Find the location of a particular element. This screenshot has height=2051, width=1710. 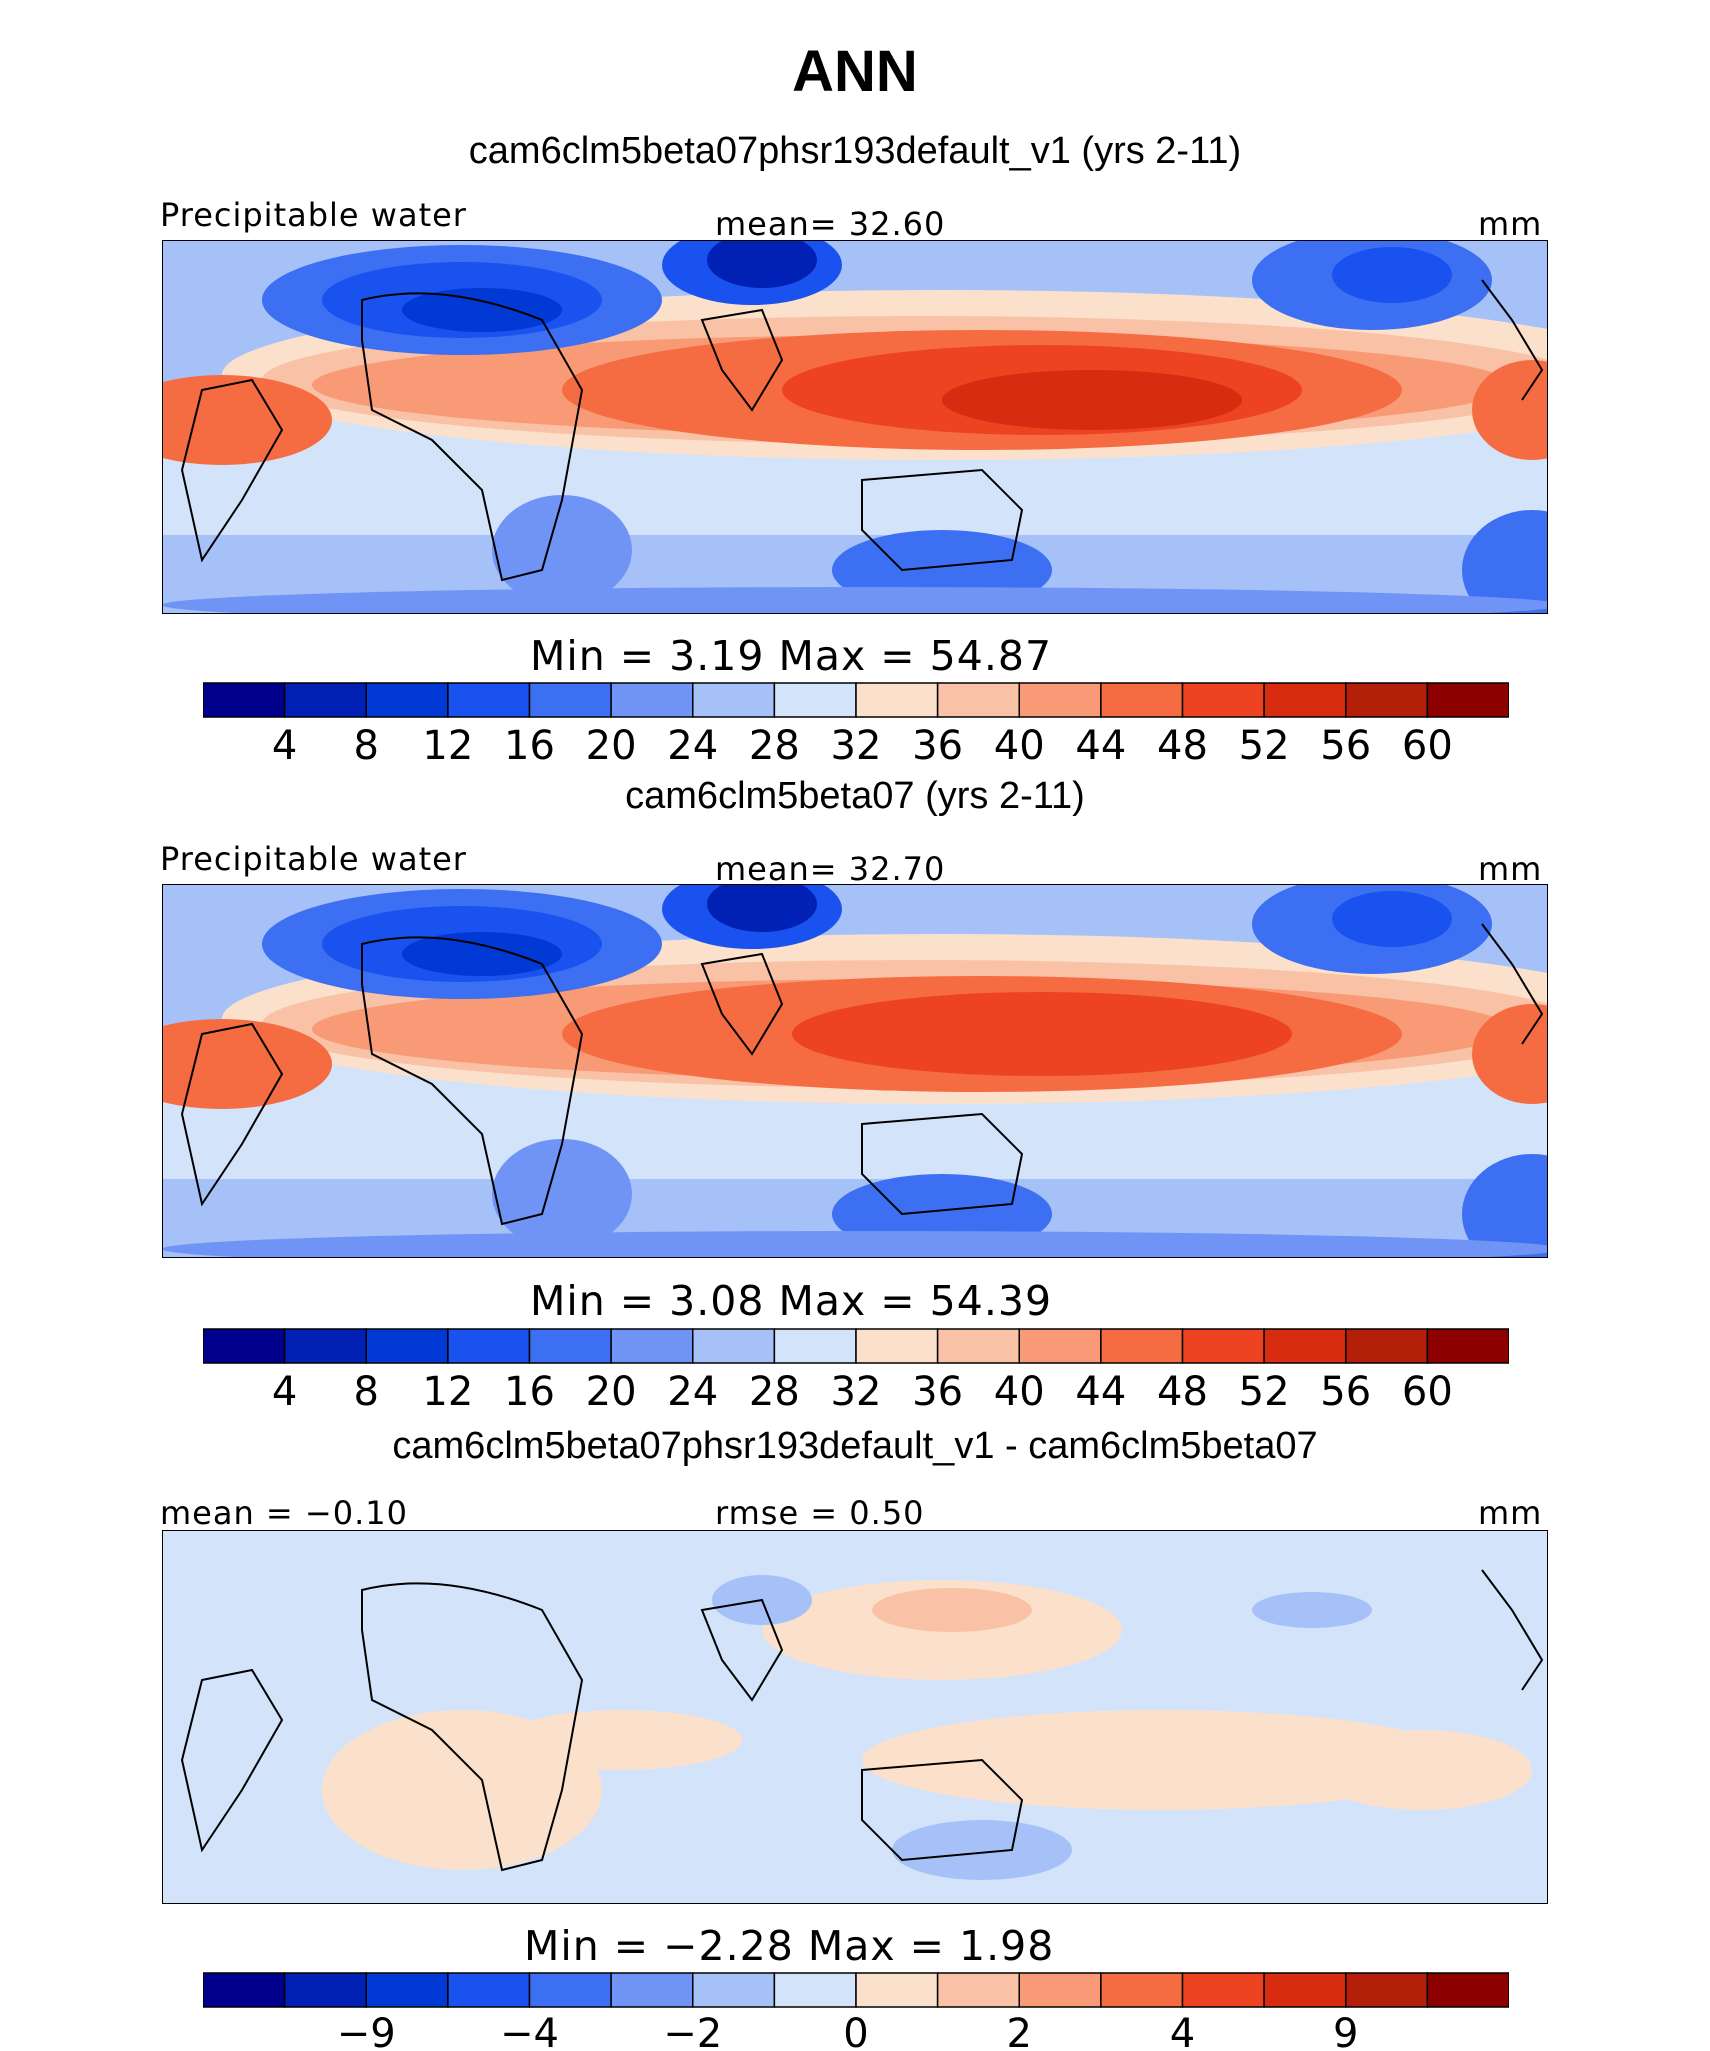

panel-2-minmax: Min = 3.08 Max = 54.39 is located at coordinates (791, 1301).